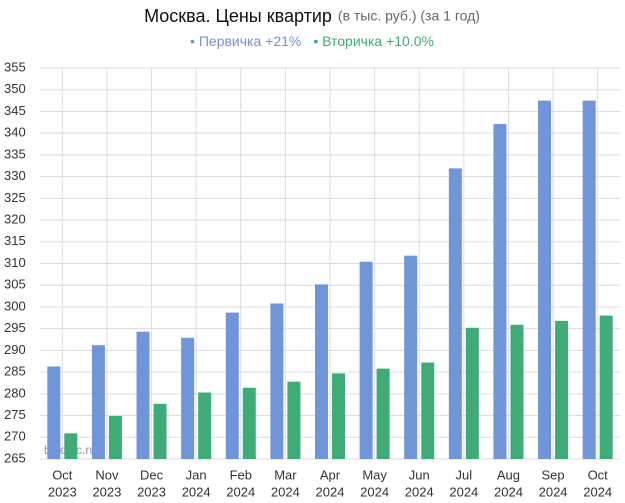 Image resolution: width=625 pixels, height=503 pixels. Describe the element at coordinates (15, 371) in the screenshot. I see `y-tick-label: 285` at that location.